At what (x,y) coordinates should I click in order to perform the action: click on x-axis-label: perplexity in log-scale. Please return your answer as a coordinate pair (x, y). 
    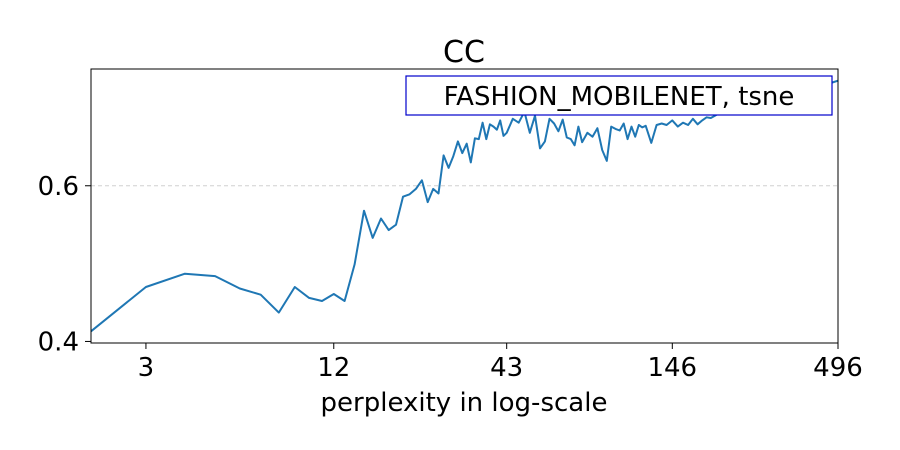
    Looking at the image, I should click on (464, 403).